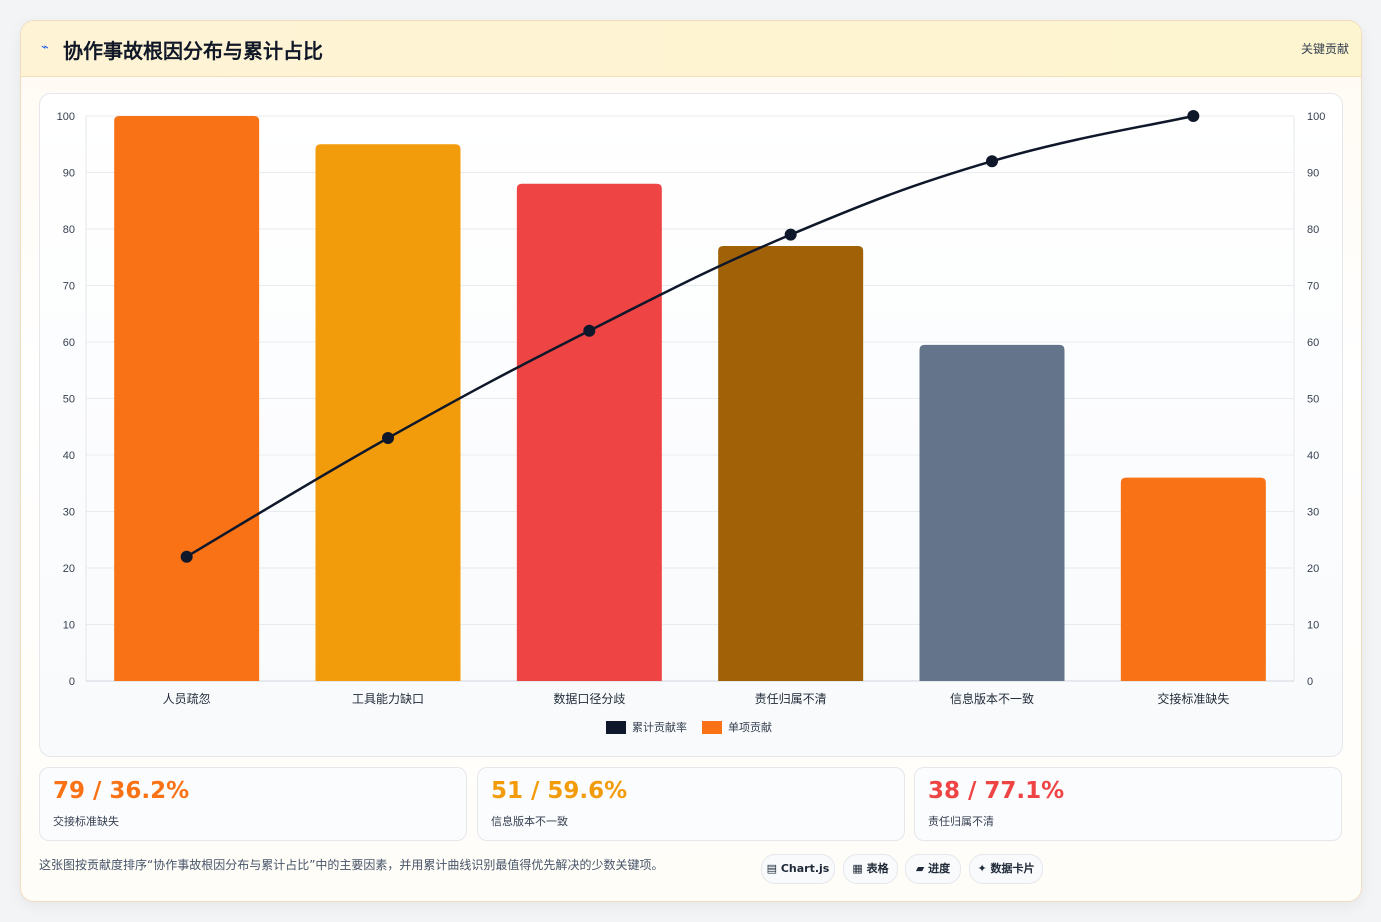 Image resolution: width=1381 pixels, height=922 pixels. Describe the element at coordinates (559, 791) in the screenshot. I see `stat-value: 51 / 59.6%` at that location.